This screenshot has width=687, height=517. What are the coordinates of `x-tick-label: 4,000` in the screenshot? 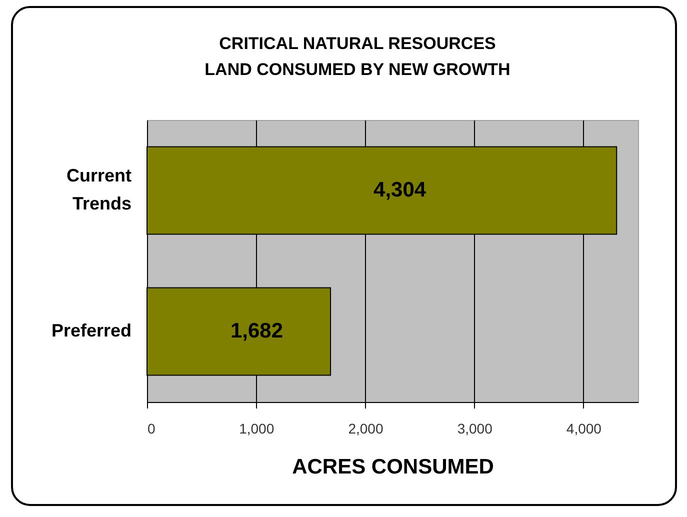 It's located at (584, 428).